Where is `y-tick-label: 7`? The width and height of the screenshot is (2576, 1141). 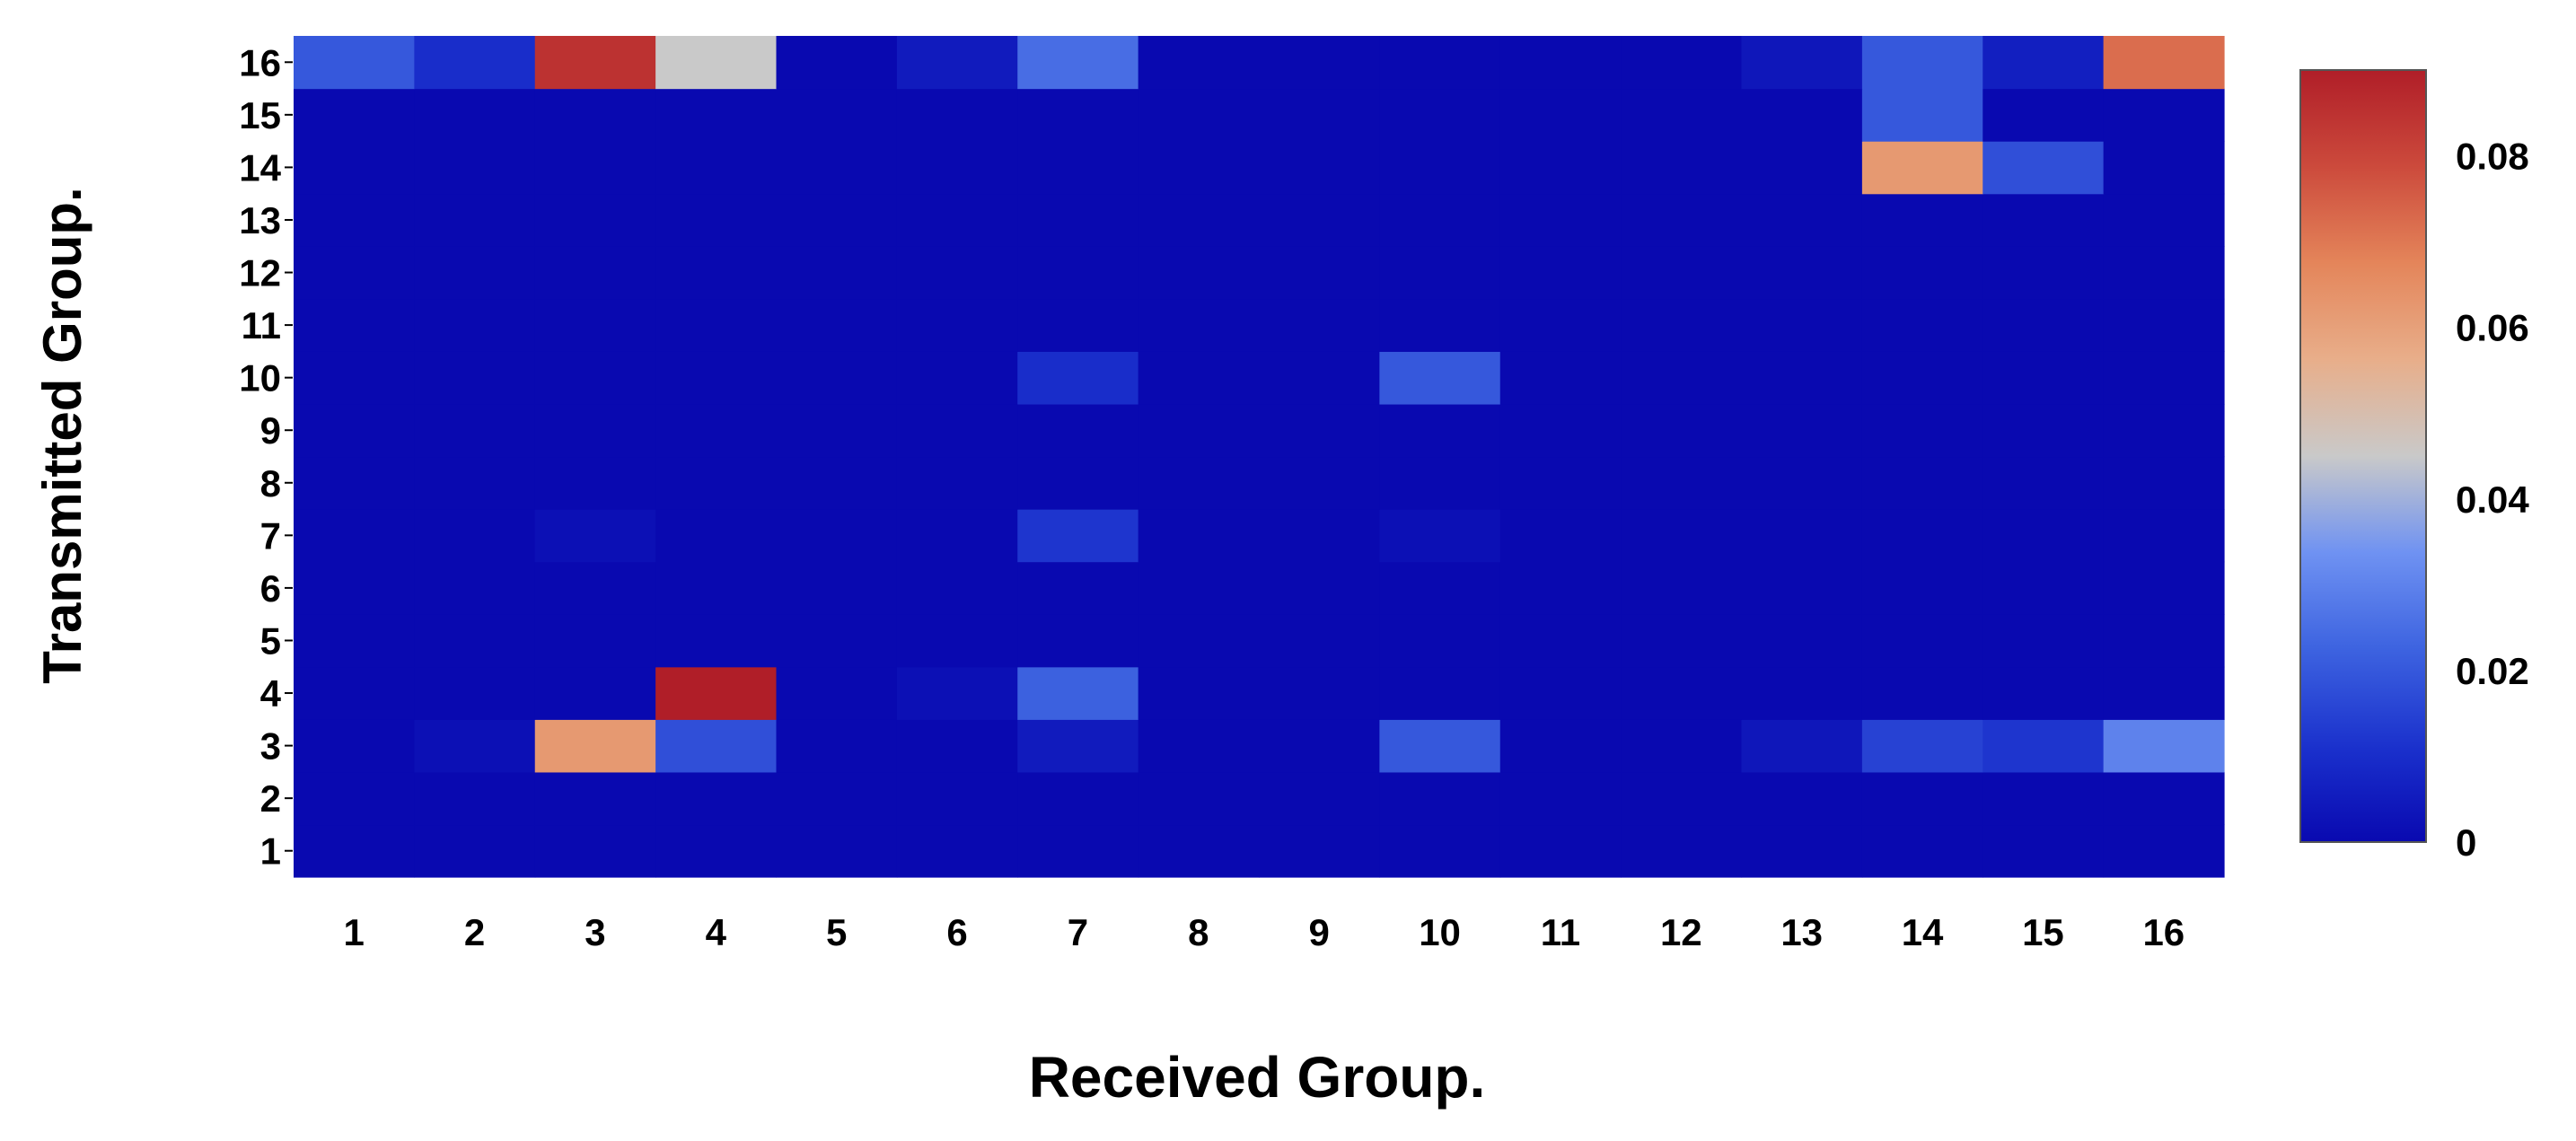
y-tick-label: 7 is located at coordinates (270, 535).